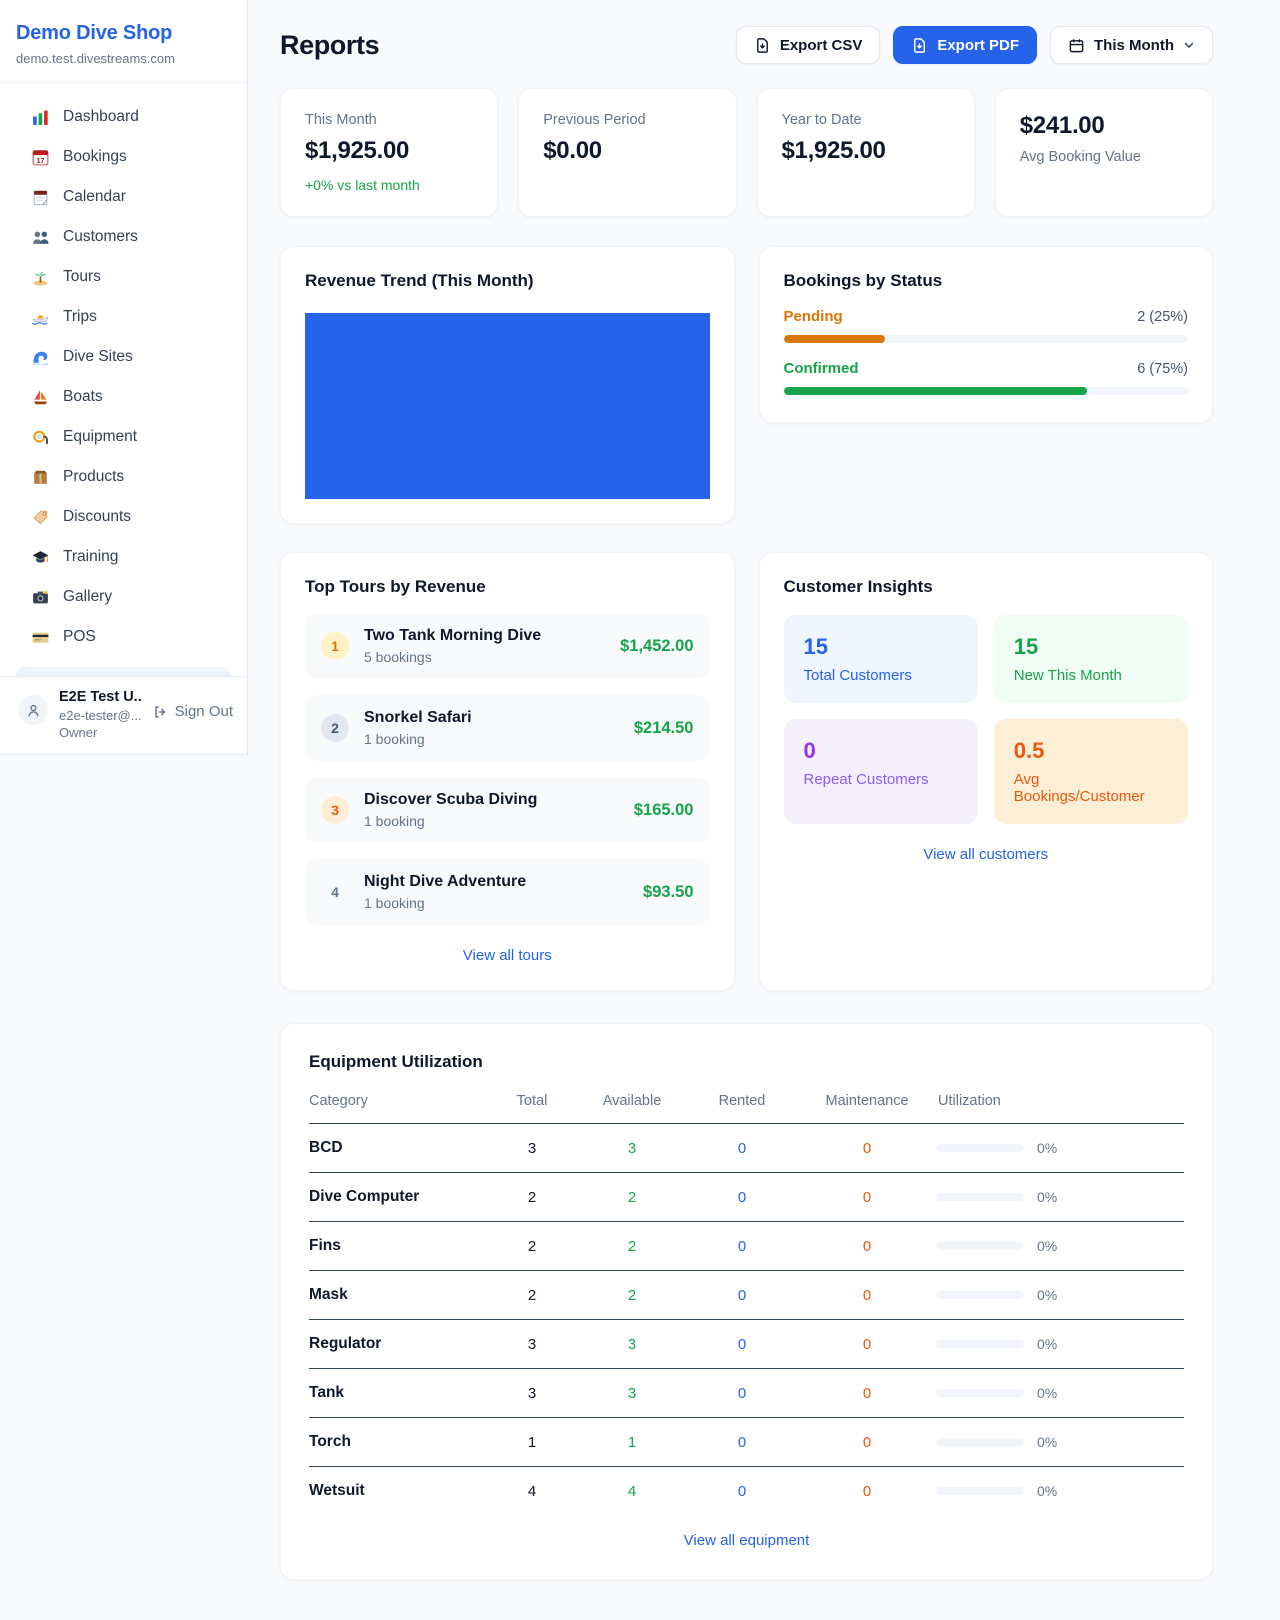  Describe the element at coordinates (123, 477) in the screenshot. I see `sidebar-item-products: Products` at that location.